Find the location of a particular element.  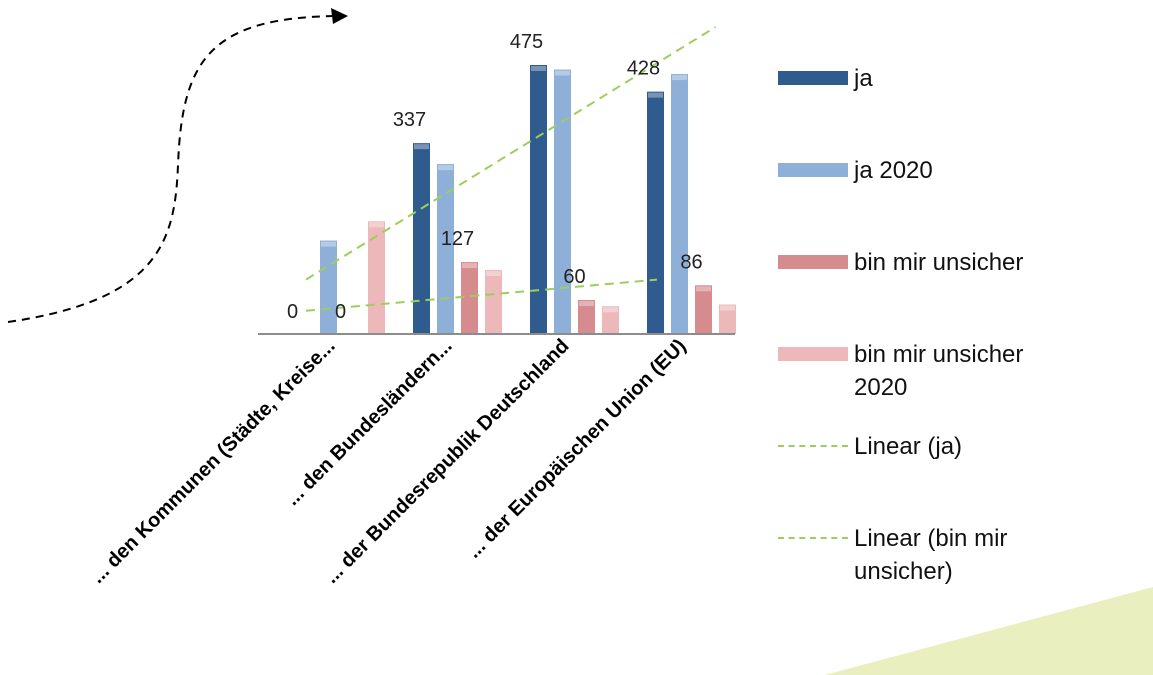

data-label-bin-mir-unsicher-0: 0 is located at coordinates (340, 312).